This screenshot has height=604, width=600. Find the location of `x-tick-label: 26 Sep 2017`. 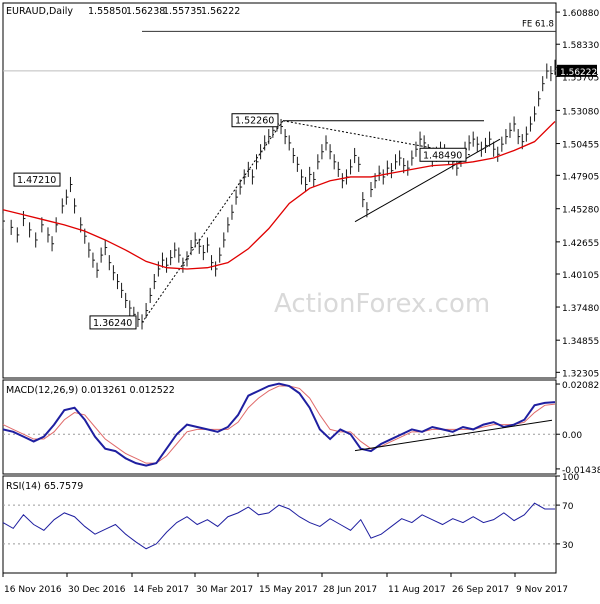

x-tick-label: 26 Sep 2017 is located at coordinates (480, 590).